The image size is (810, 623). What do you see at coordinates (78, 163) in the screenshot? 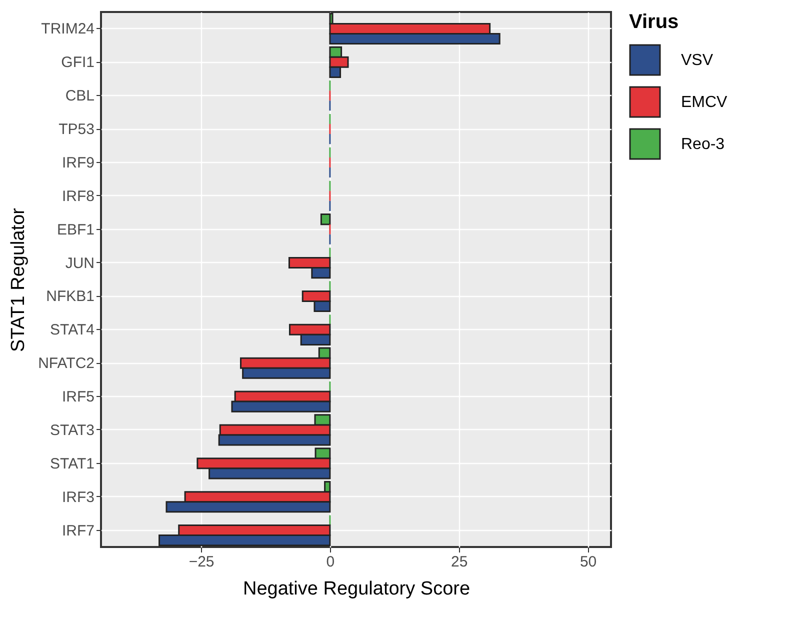
I see `y-tick-label: IRF9` at bounding box center [78, 163].